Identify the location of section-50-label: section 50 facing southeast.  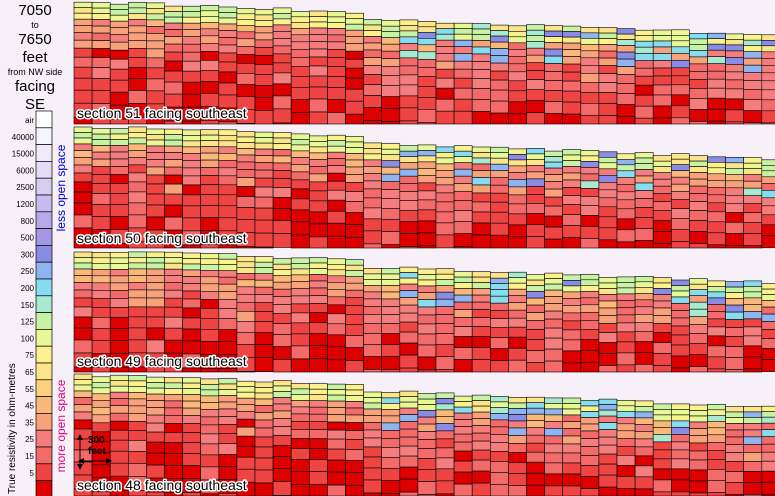
(162, 238).